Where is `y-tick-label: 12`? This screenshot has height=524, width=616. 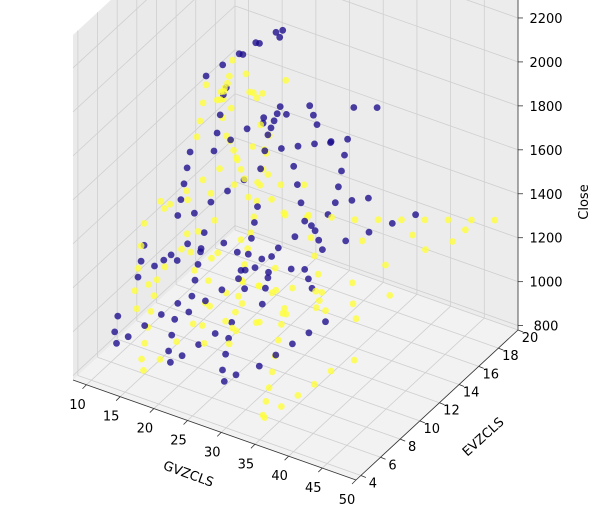
y-tick-label: 12 is located at coordinates (451, 411).